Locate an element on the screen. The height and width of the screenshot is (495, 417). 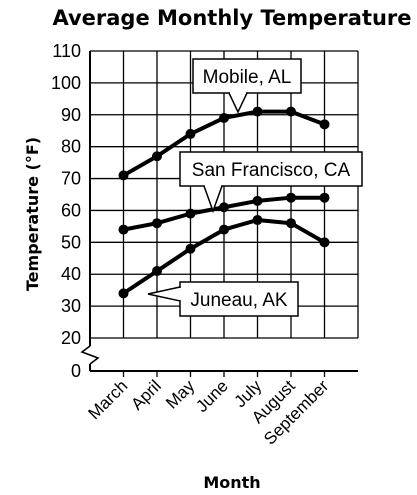
y-axis-label: Temperature (°F) is located at coordinates (32, 214).